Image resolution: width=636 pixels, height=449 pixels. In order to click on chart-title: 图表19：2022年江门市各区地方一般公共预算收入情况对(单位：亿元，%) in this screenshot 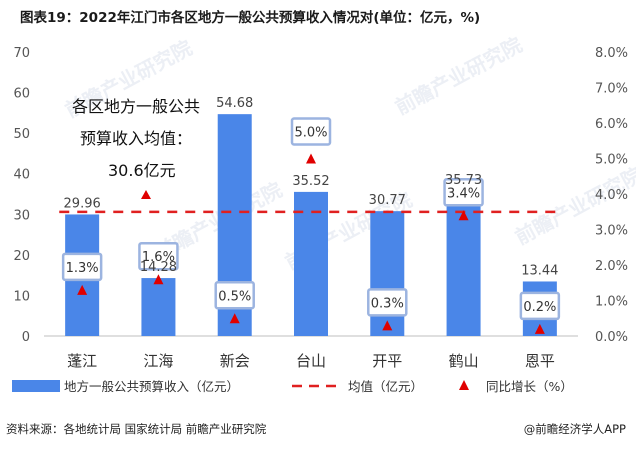, I will do `click(250, 18)`.